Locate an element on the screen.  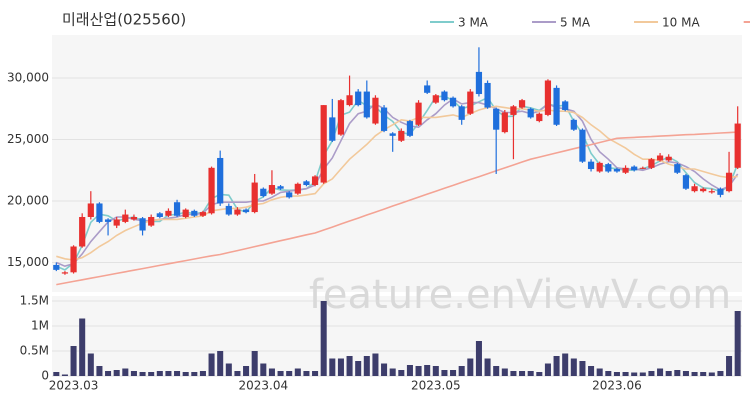
y-tick-label: 20,000 is located at coordinates (28, 201).